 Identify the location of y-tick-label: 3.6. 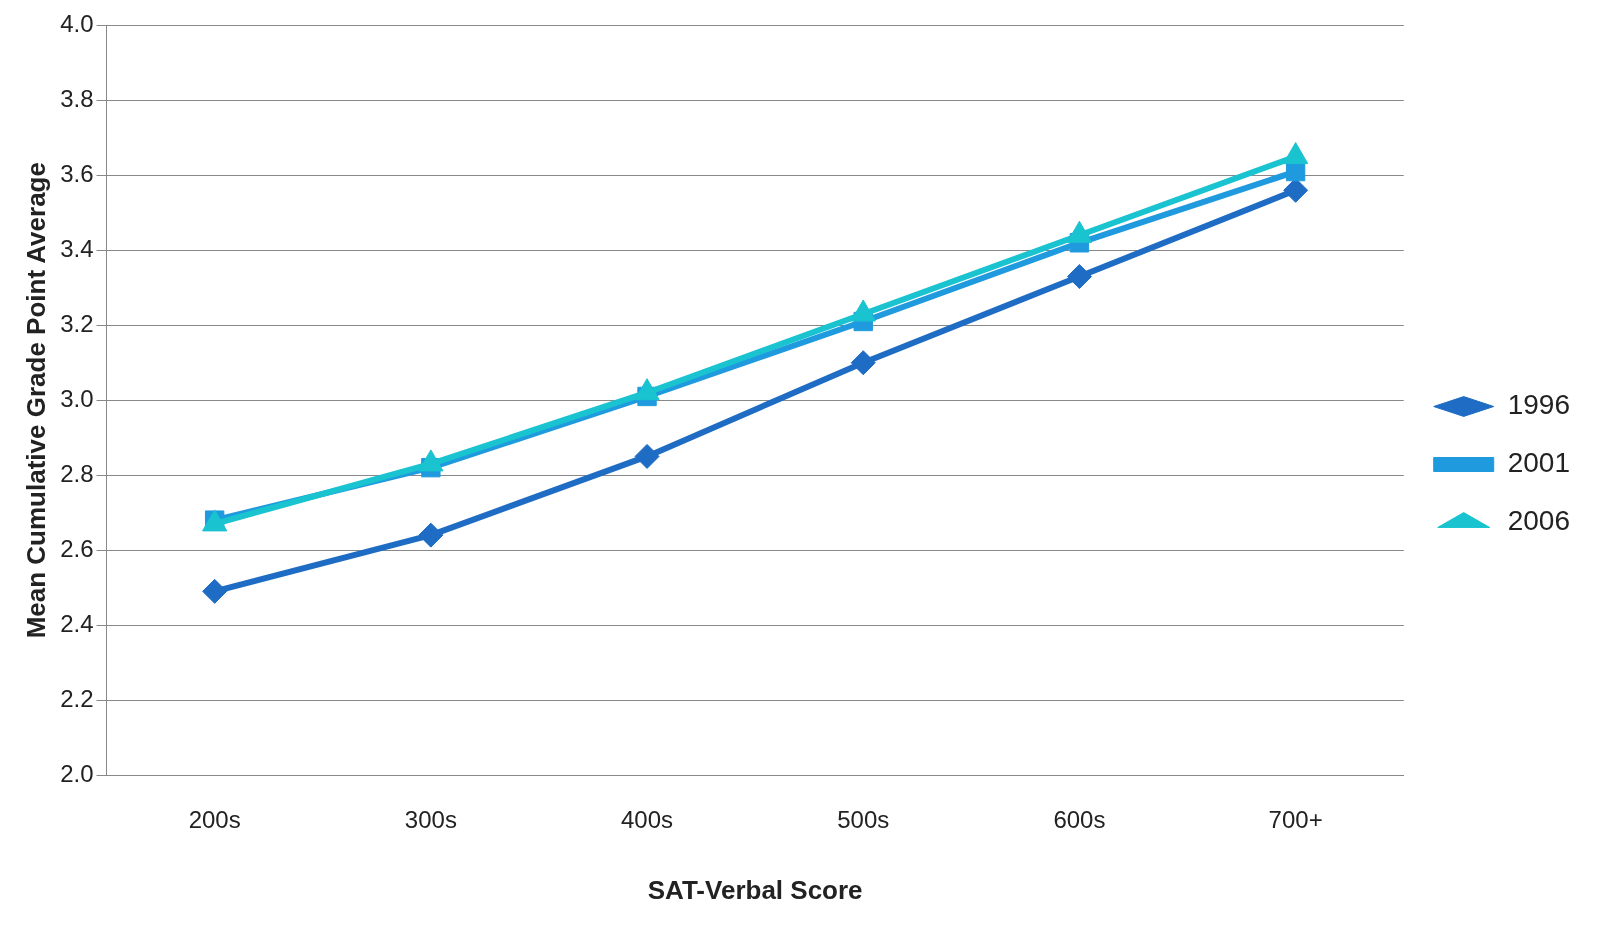
(77, 173).